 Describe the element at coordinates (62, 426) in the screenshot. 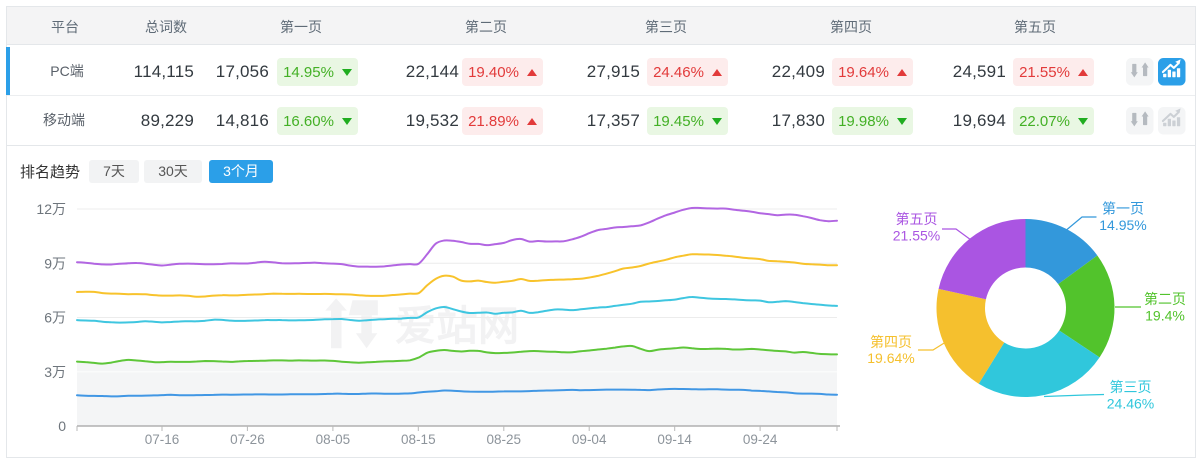

I see `svg-text: 0` at that location.